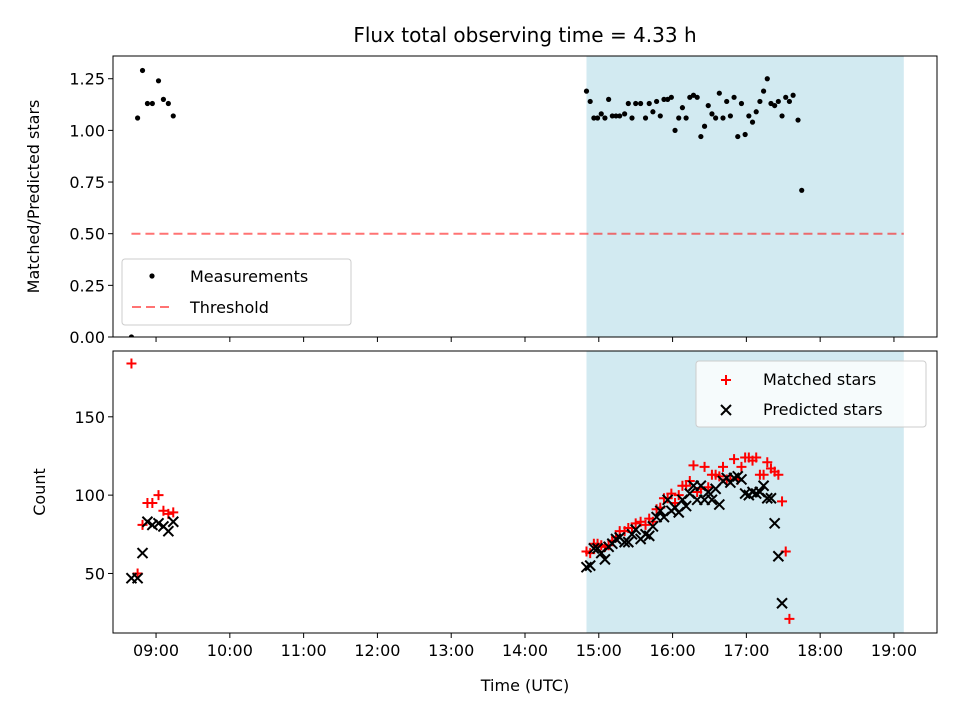  Describe the element at coordinates (811, 394) in the screenshot. I see `legend: Matched stars Predicted stars` at that location.